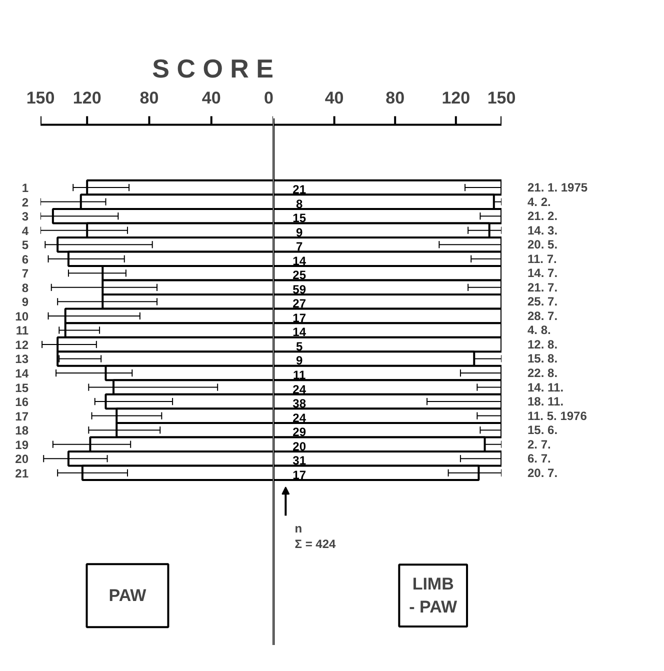  What do you see at coordinates (22, 459) in the screenshot?
I see `y-tick-label: 20` at bounding box center [22, 459].